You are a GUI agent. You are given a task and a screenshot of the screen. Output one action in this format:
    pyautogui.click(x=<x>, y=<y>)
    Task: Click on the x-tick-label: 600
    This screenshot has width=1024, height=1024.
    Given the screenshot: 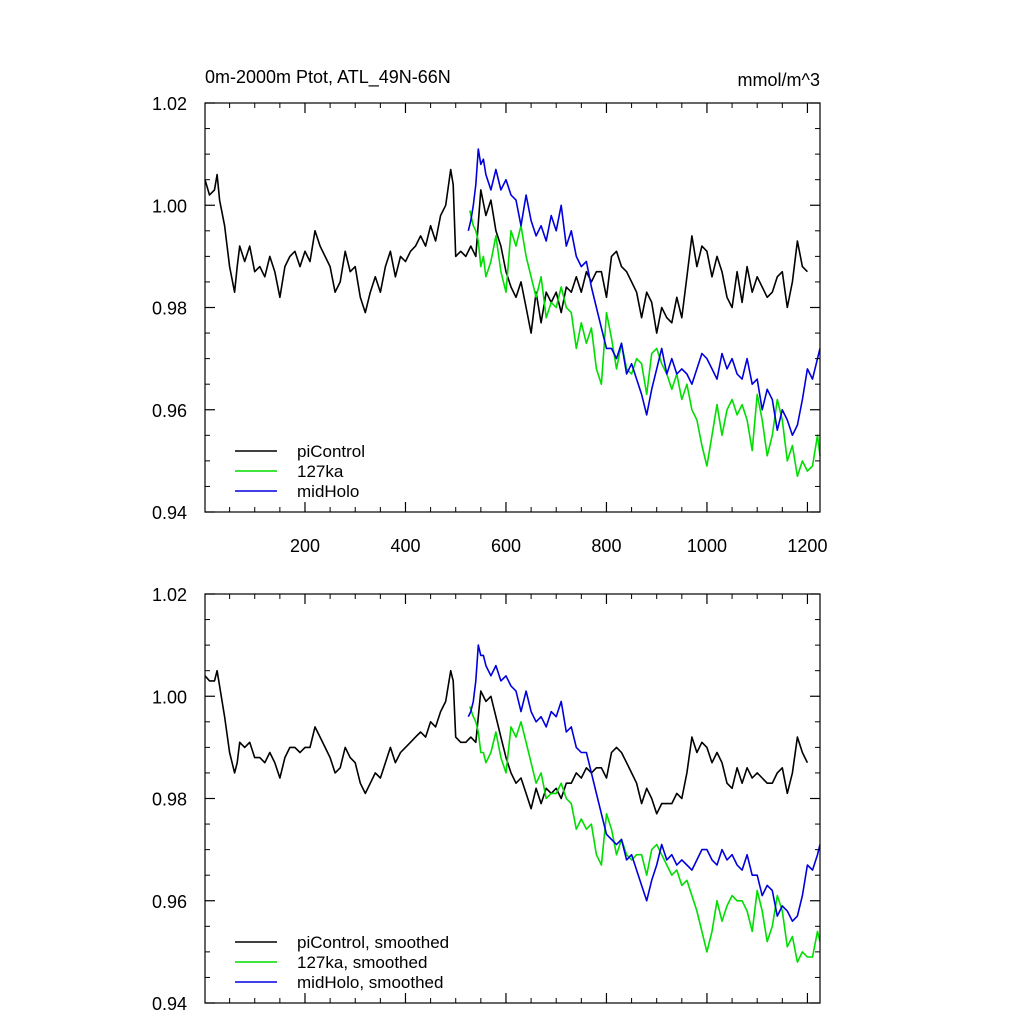 What is the action you would take?
    pyautogui.click(x=506, y=546)
    